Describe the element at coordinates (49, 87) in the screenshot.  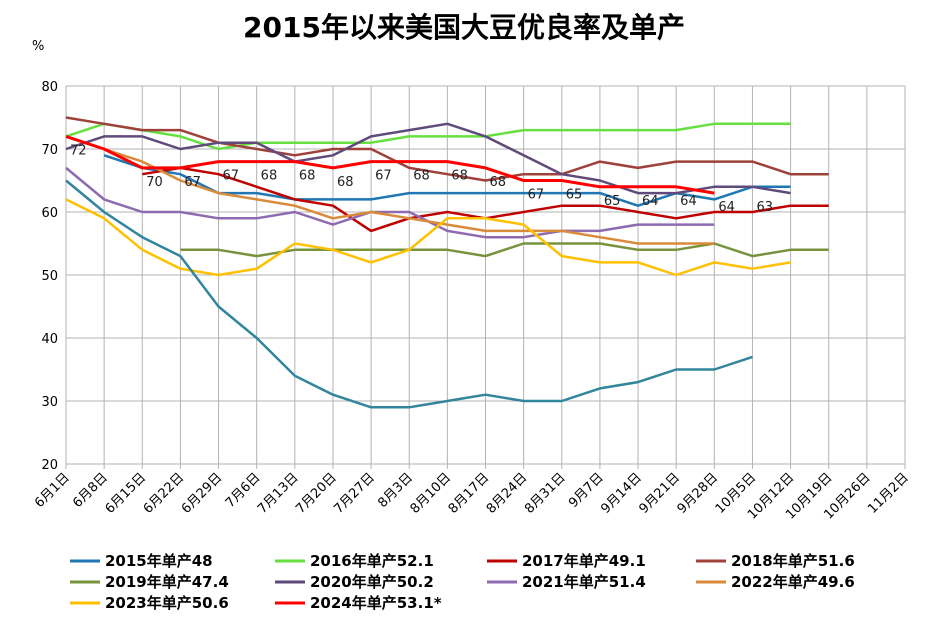
I see `y-tick-label: 80` at that location.